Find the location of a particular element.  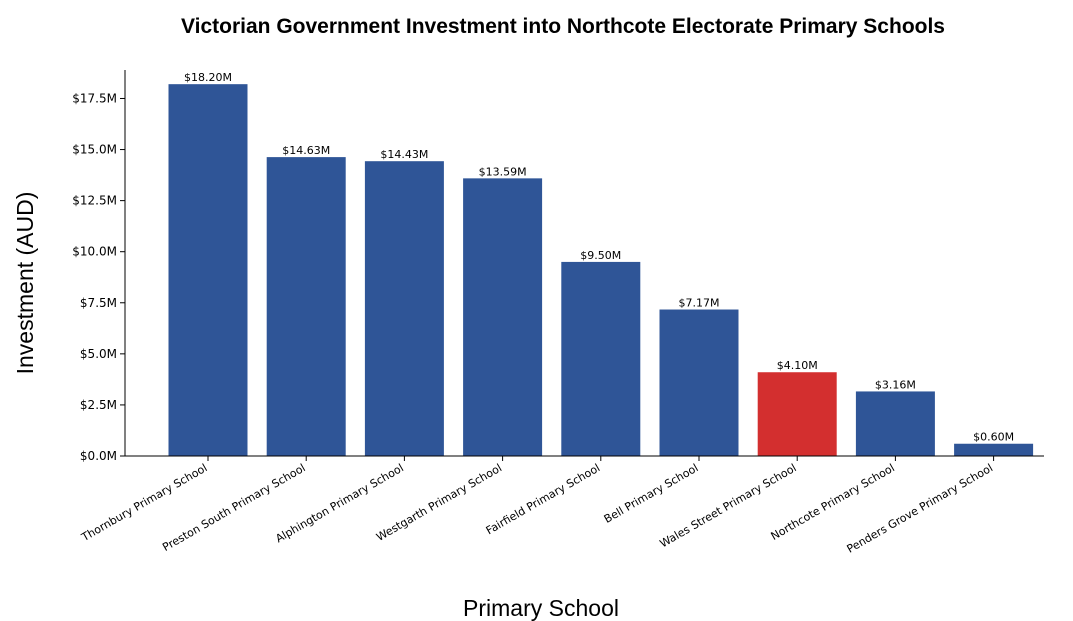

y-tick-label: $17.5M is located at coordinates (94, 98).